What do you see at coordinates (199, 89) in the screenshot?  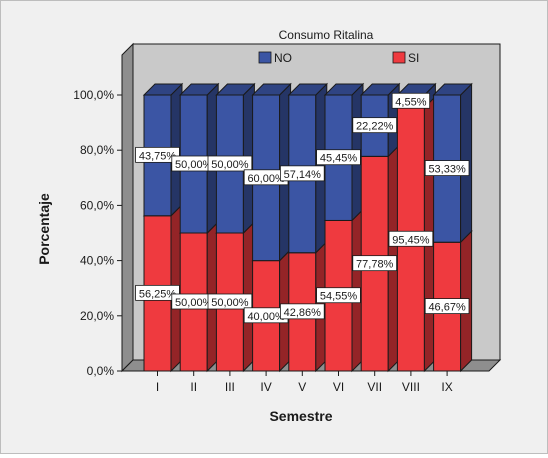 I see `bar-no-II-top` at bounding box center [199, 89].